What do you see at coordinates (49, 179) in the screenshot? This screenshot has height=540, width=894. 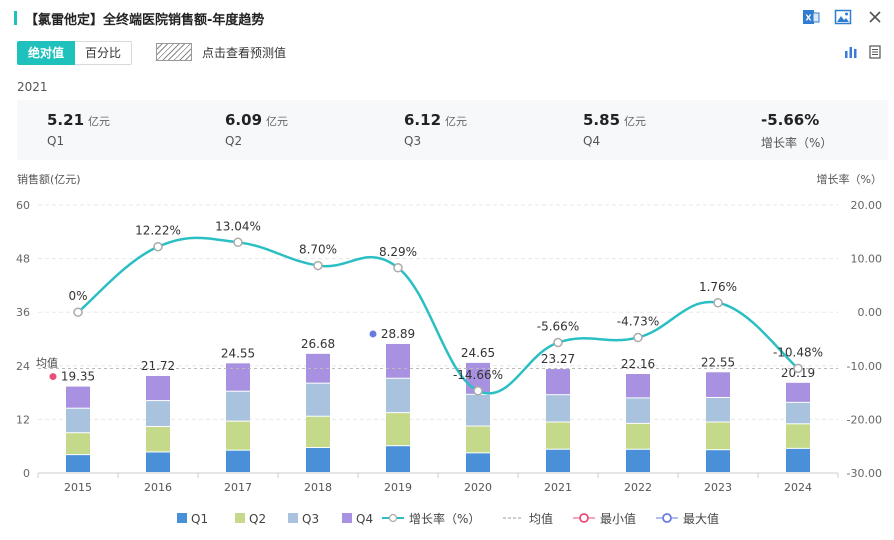 I see `y-axis-title: 销售额(亿元)` at bounding box center [49, 179].